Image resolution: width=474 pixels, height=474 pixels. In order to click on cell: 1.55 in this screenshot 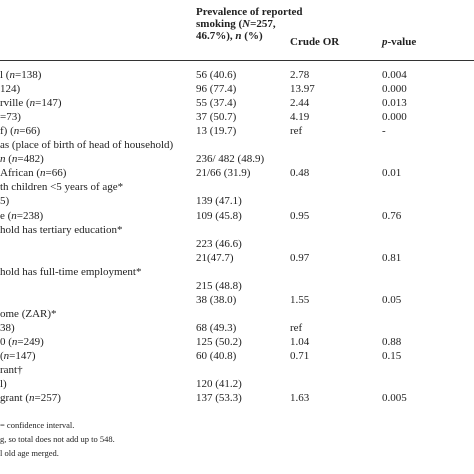, I will do `click(300, 299)`.